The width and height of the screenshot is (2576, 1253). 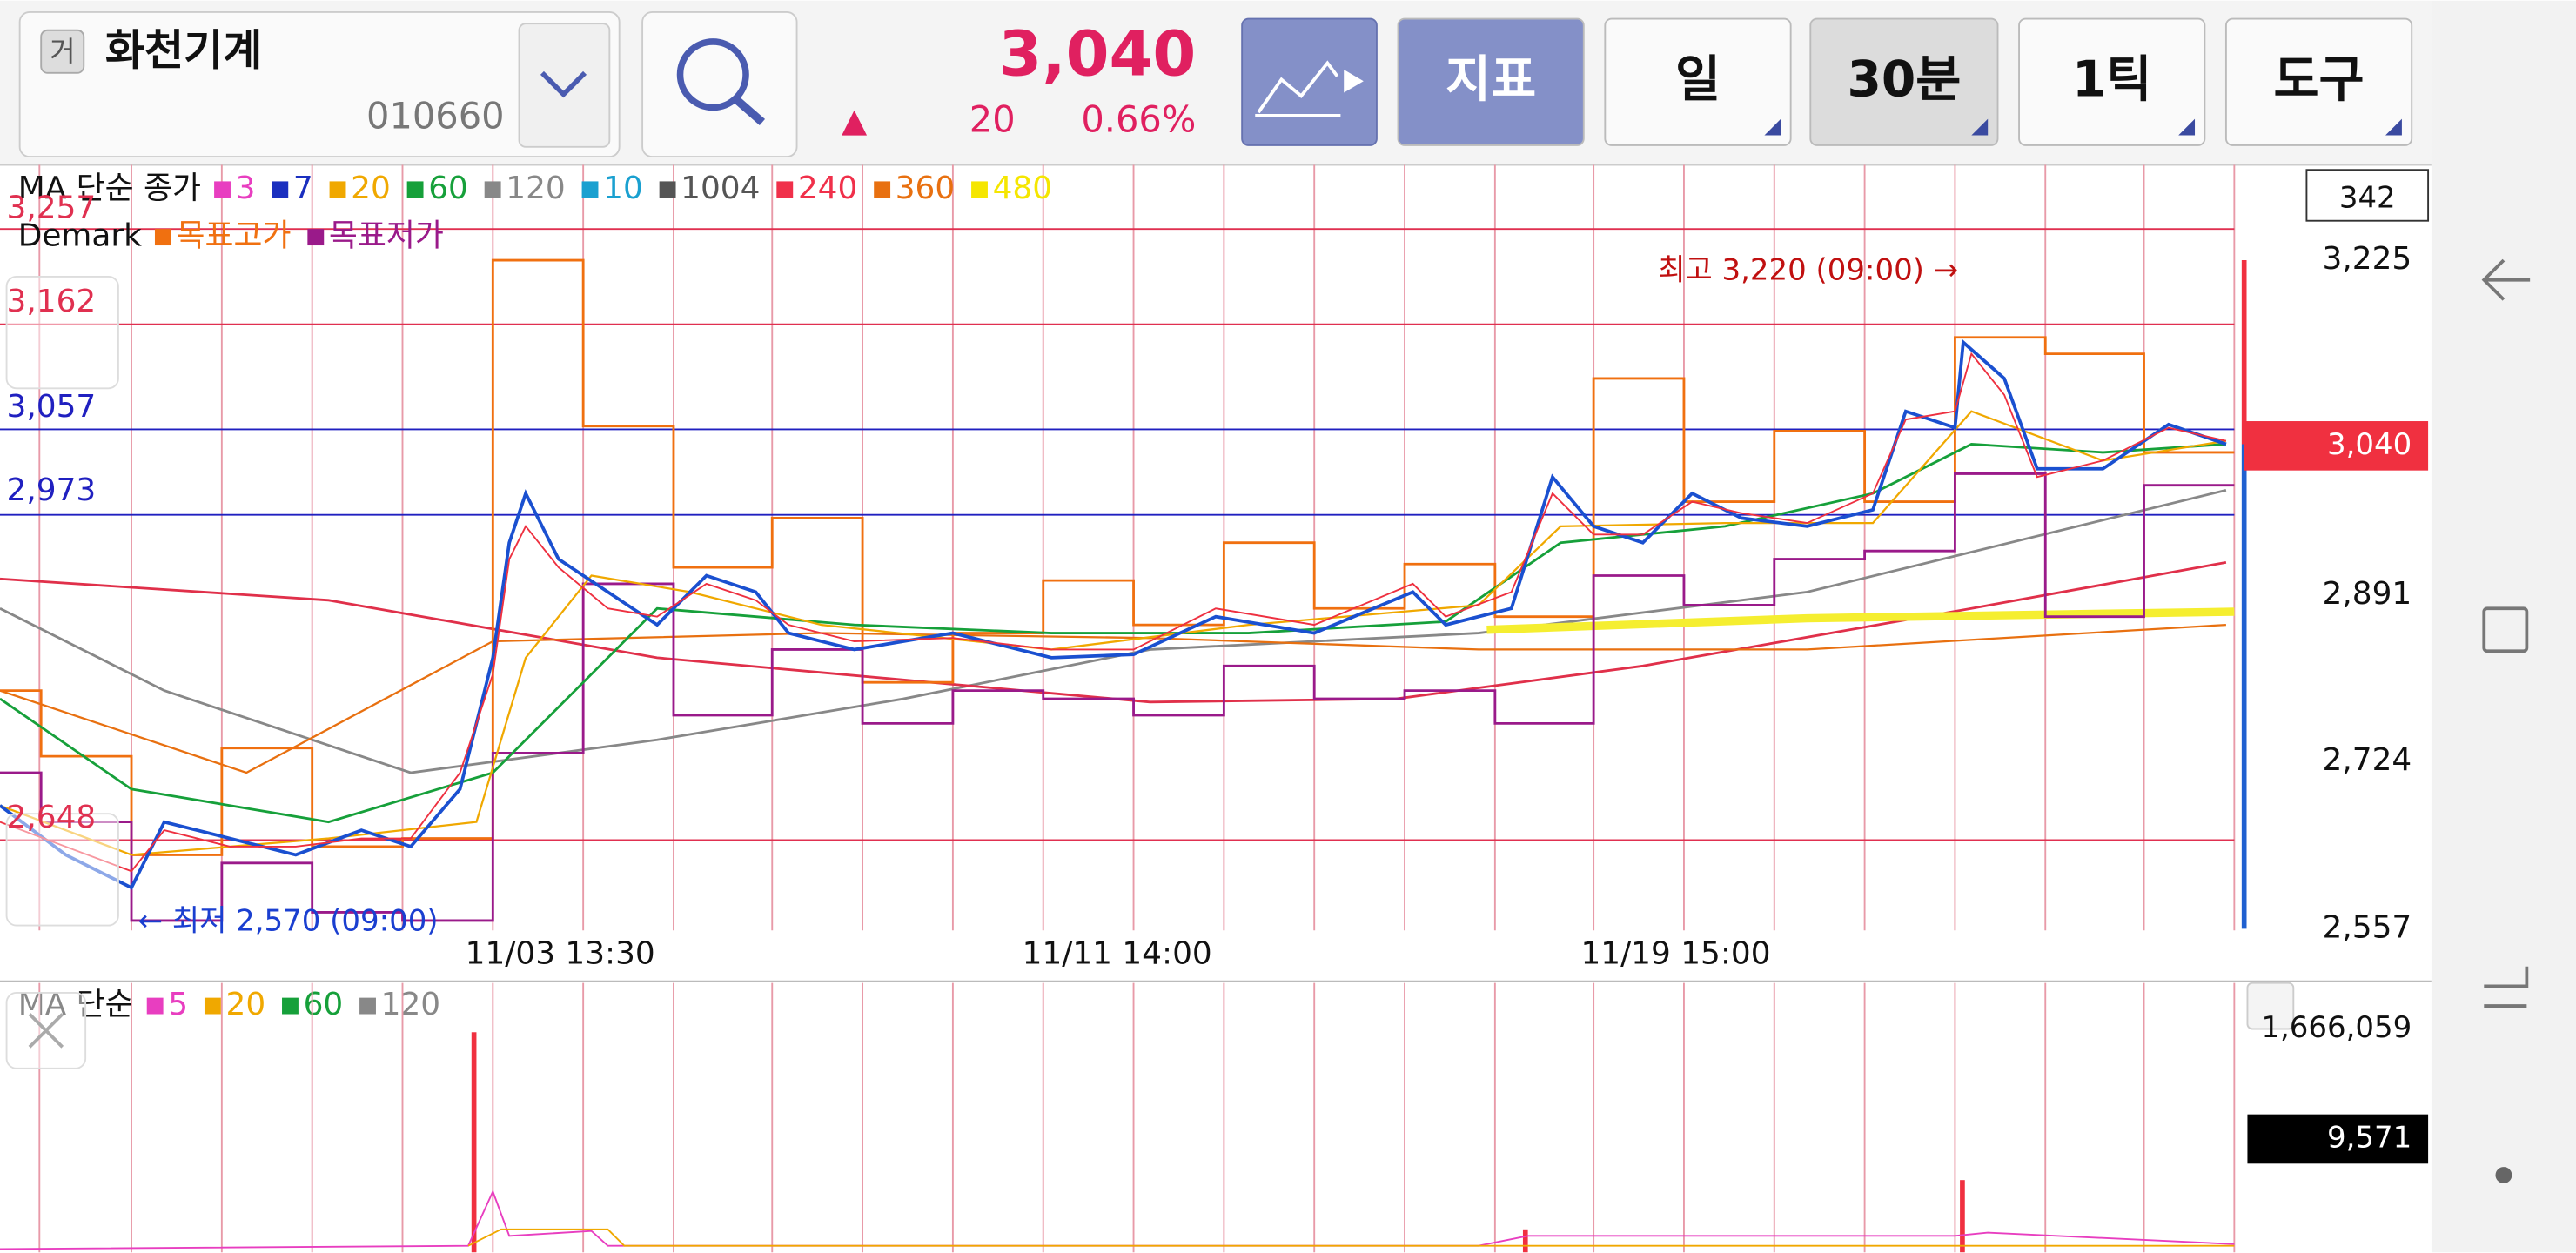 What do you see at coordinates (52, 301) in the screenshot?
I see `level-label: 3,162` at bounding box center [52, 301].